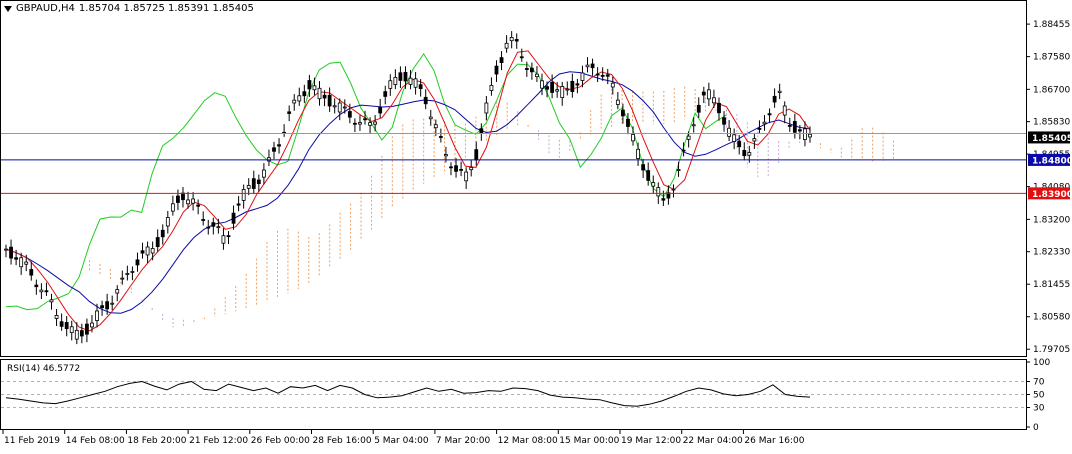 The height and width of the screenshot is (454, 1072). Describe the element at coordinates (1051, 90) in the screenshot. I see `price-tick-label: 1.86700` at that location.